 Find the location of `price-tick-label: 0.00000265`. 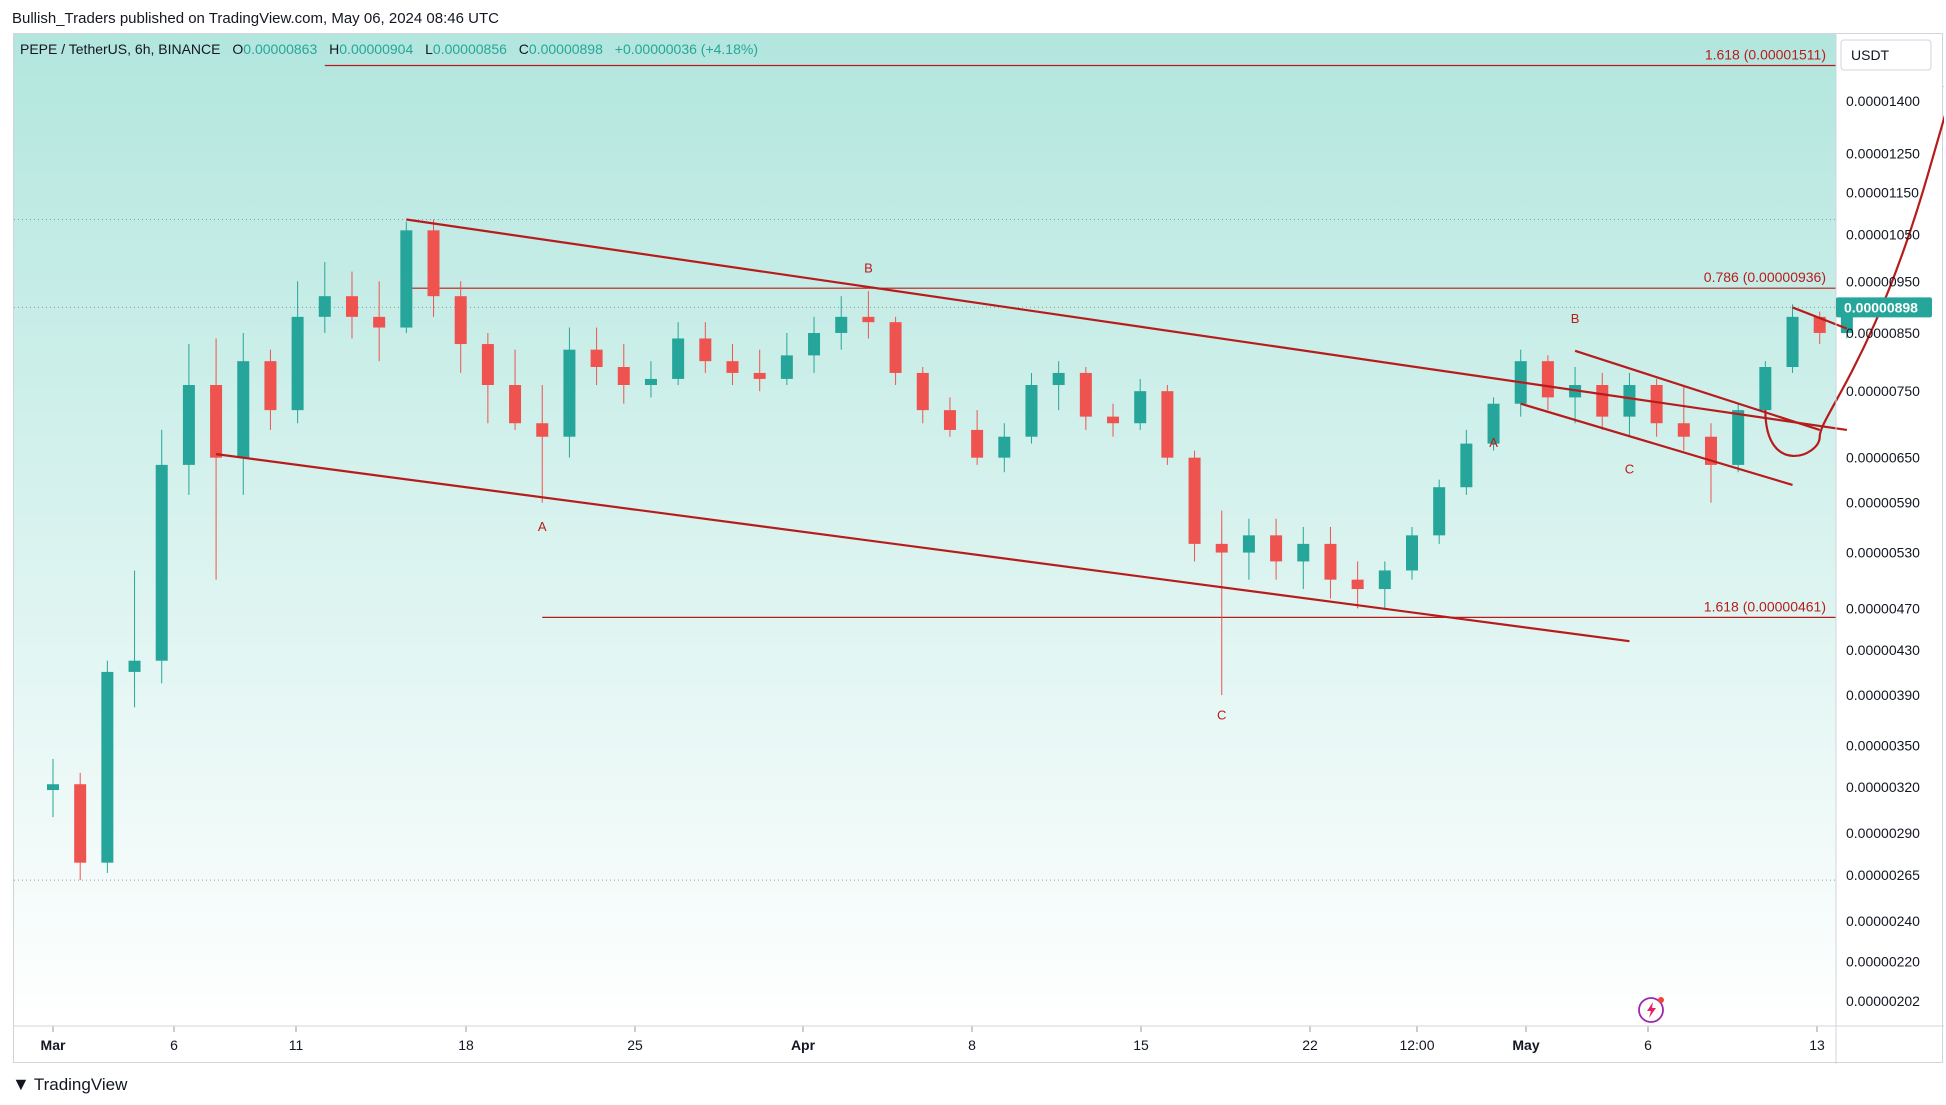

price-tick-label: 0.00000265 is located at coordinates (1883, 875).